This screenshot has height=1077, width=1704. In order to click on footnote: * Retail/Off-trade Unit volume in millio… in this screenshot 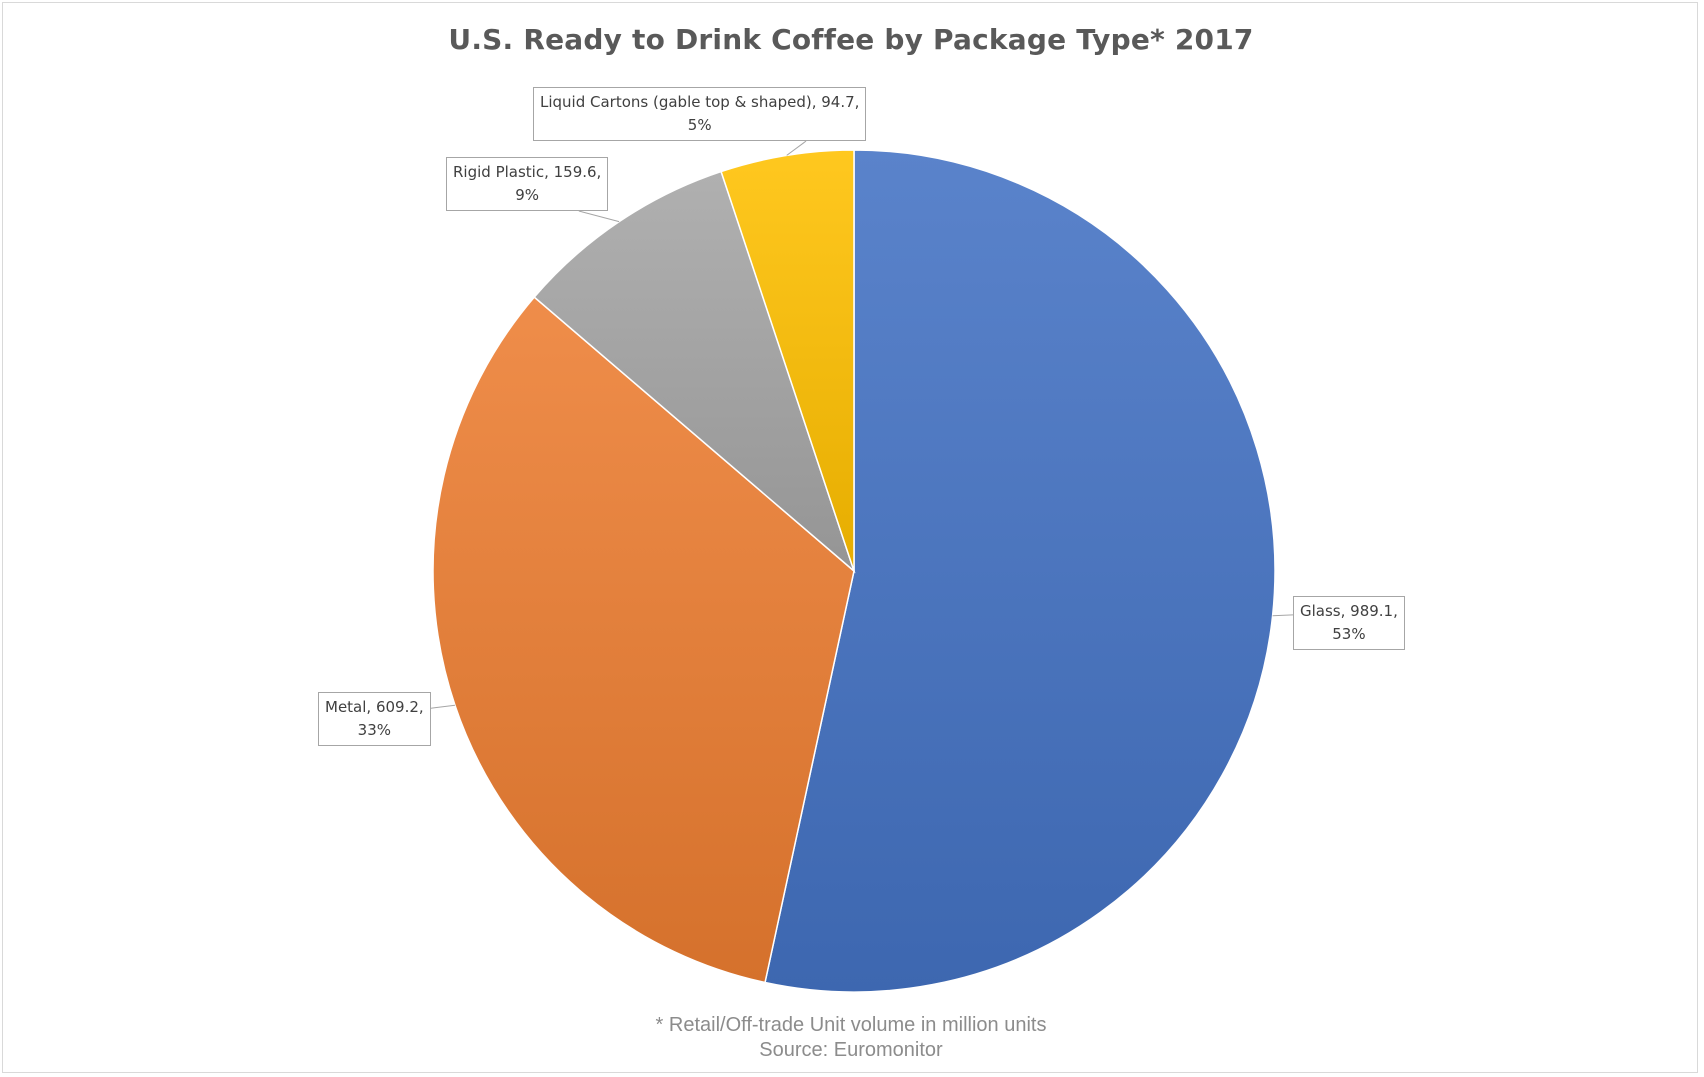, I will do `click(851, 1025)`.